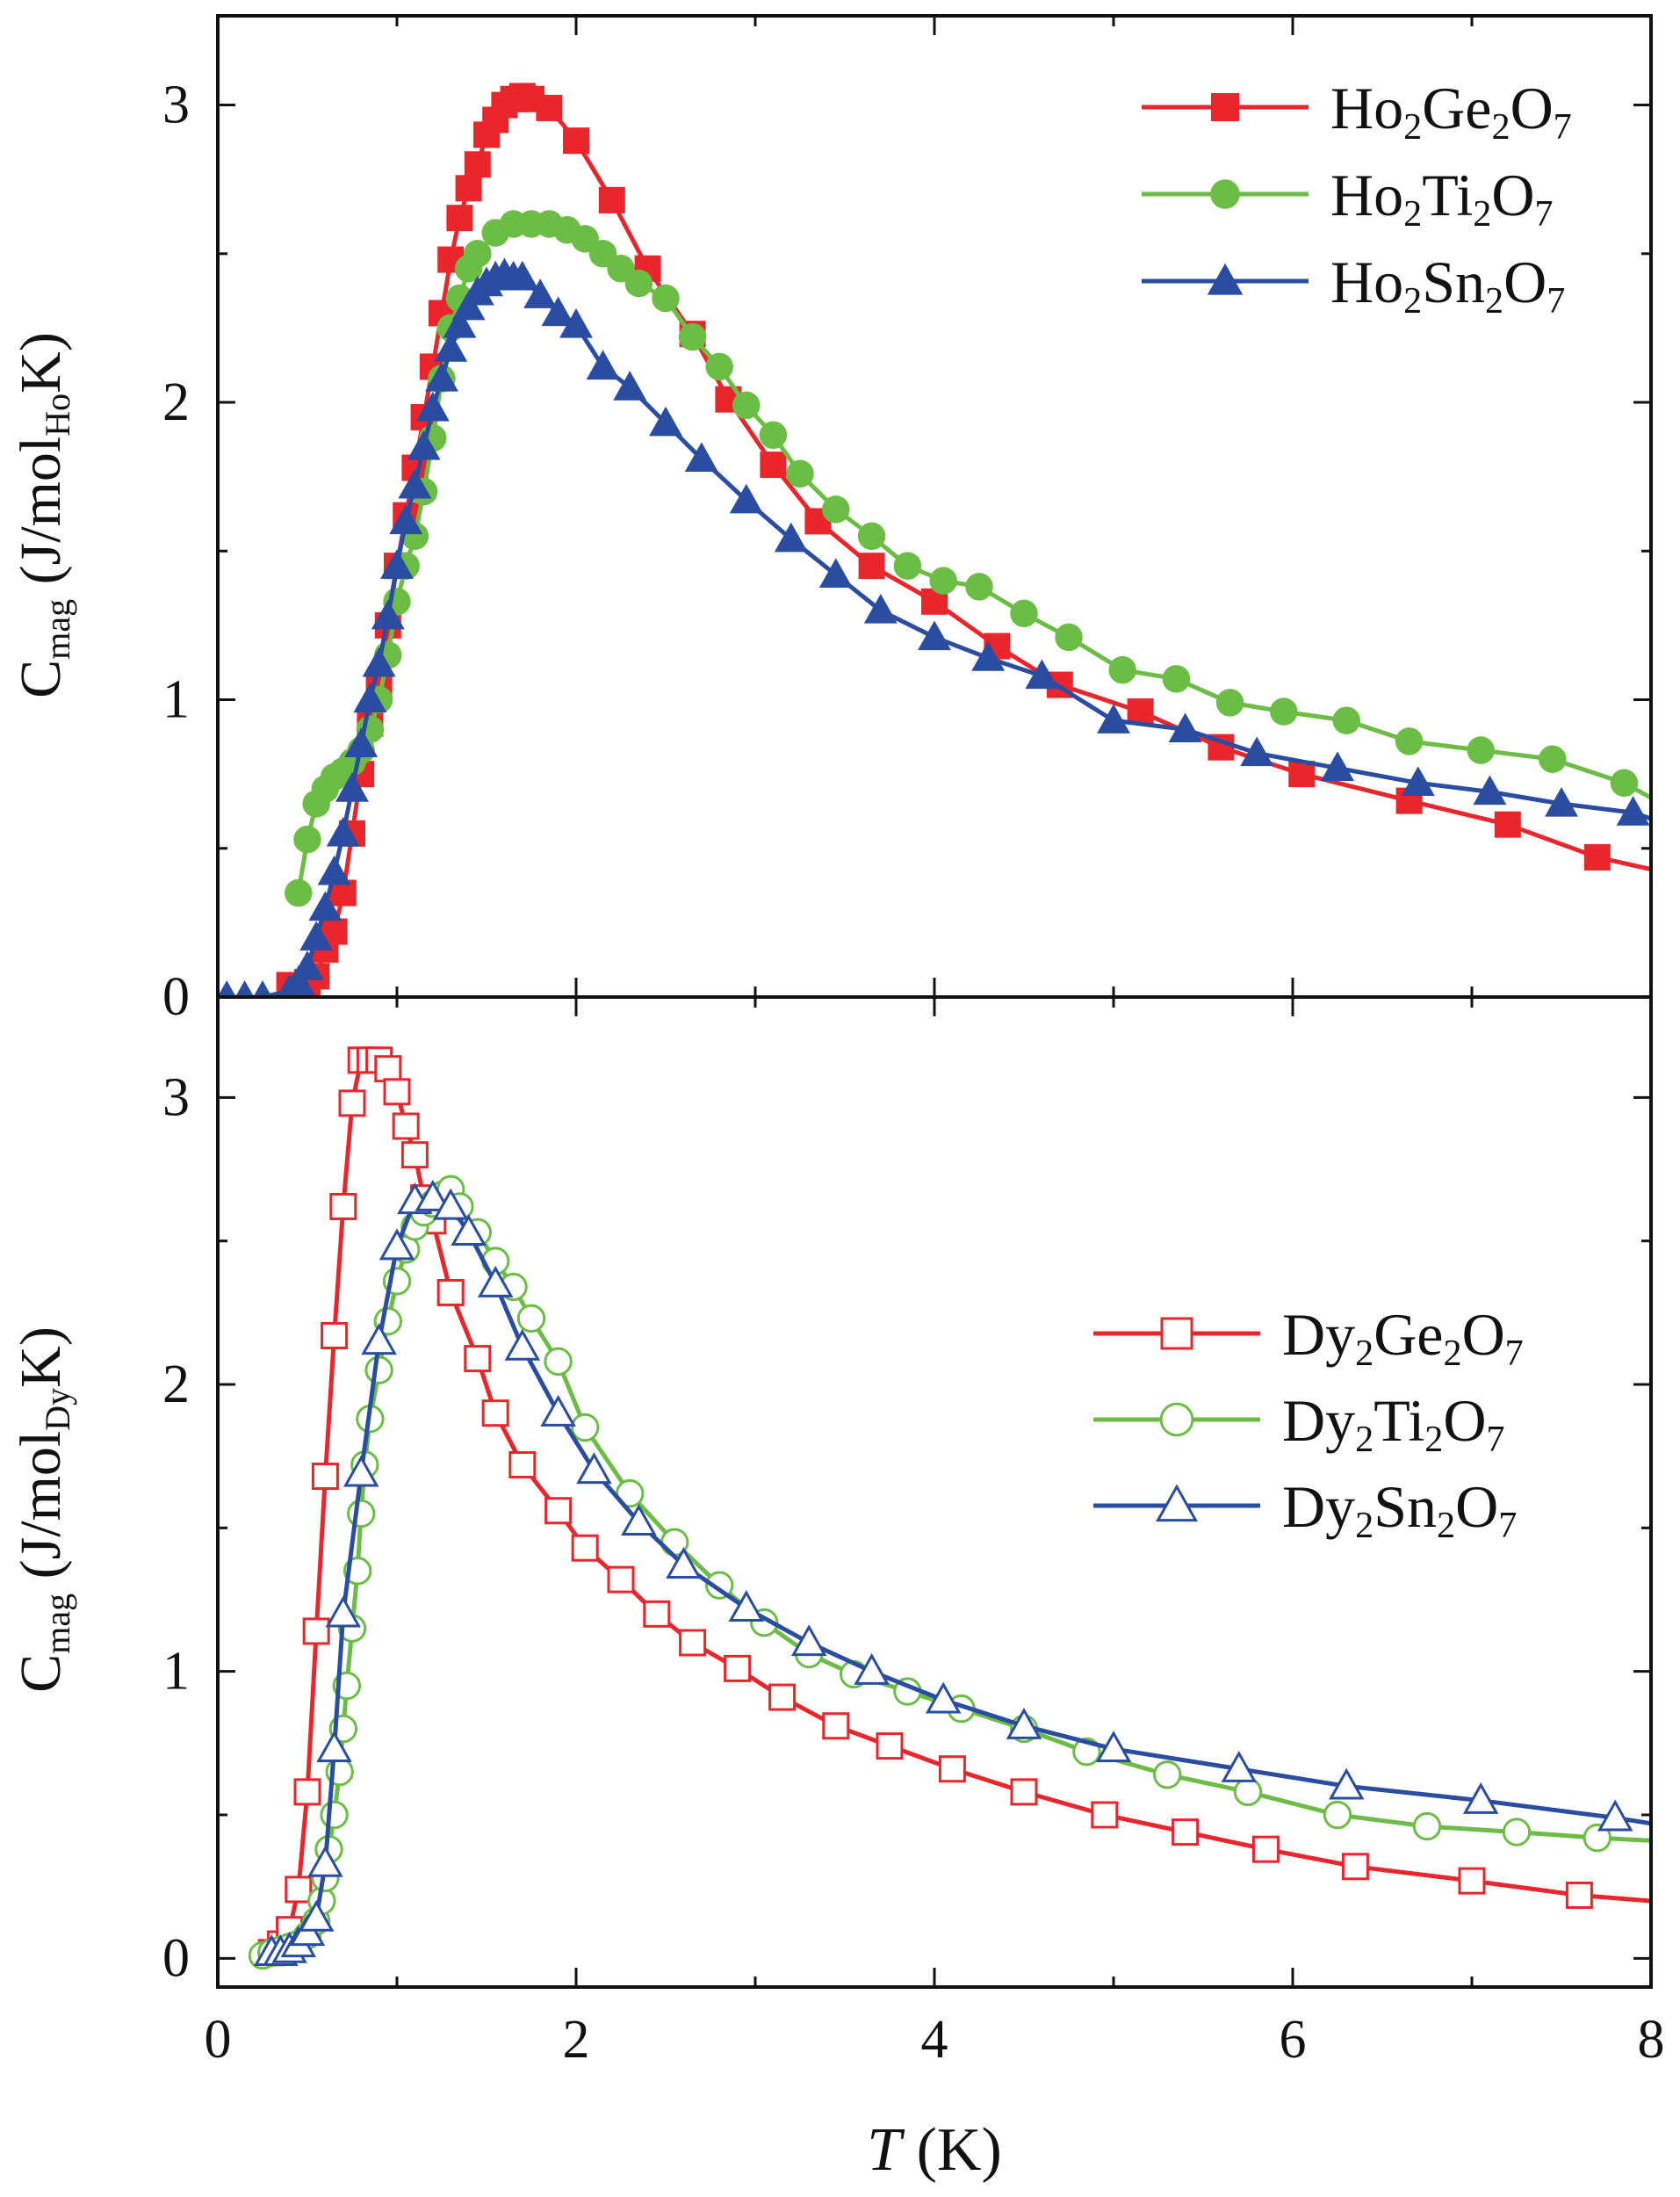  I want to click on x-tick-label: 8, so click(1651, 2040).